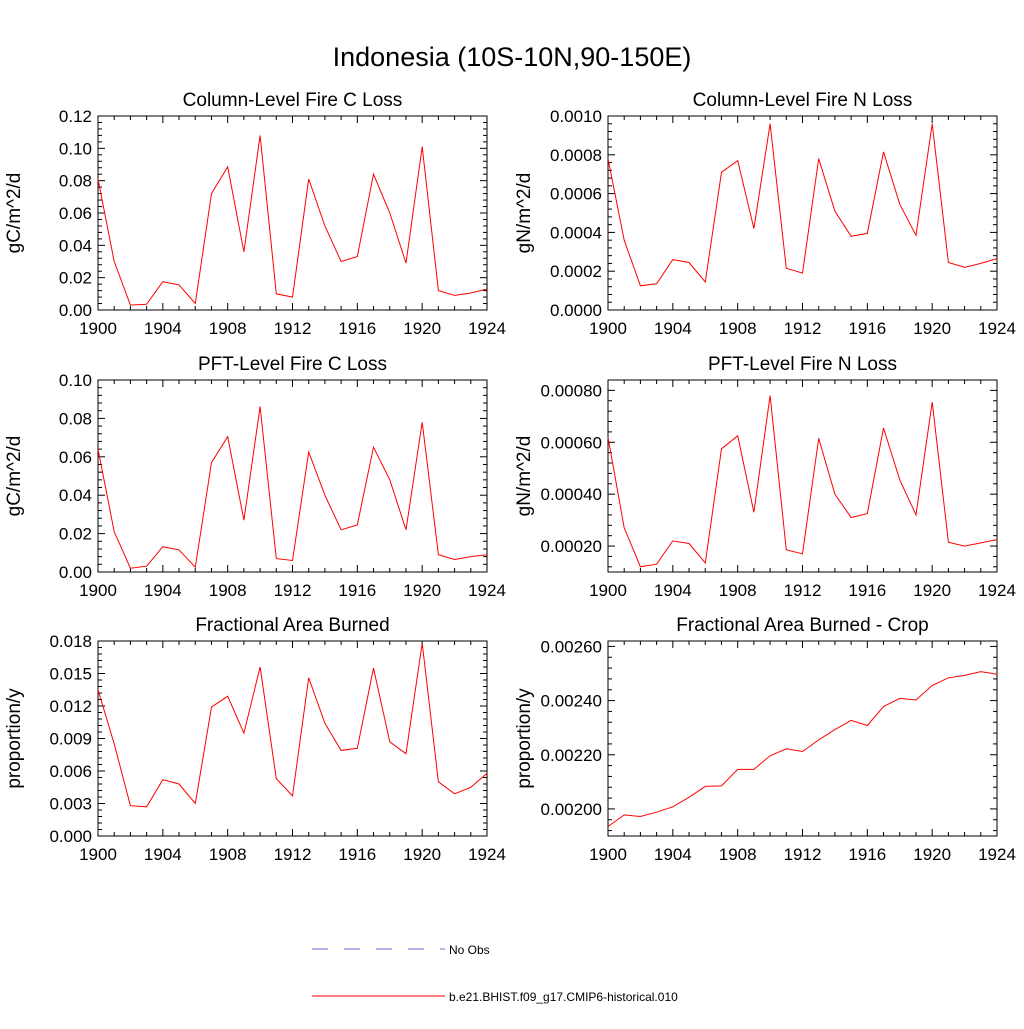 Image resolution: width=1024 pixels, height=1029 pixels. What do you see at coordinates (571, 494) in the screenshot?
I see `y-tick-label: 0.00040` at bounding box center [571, 494].